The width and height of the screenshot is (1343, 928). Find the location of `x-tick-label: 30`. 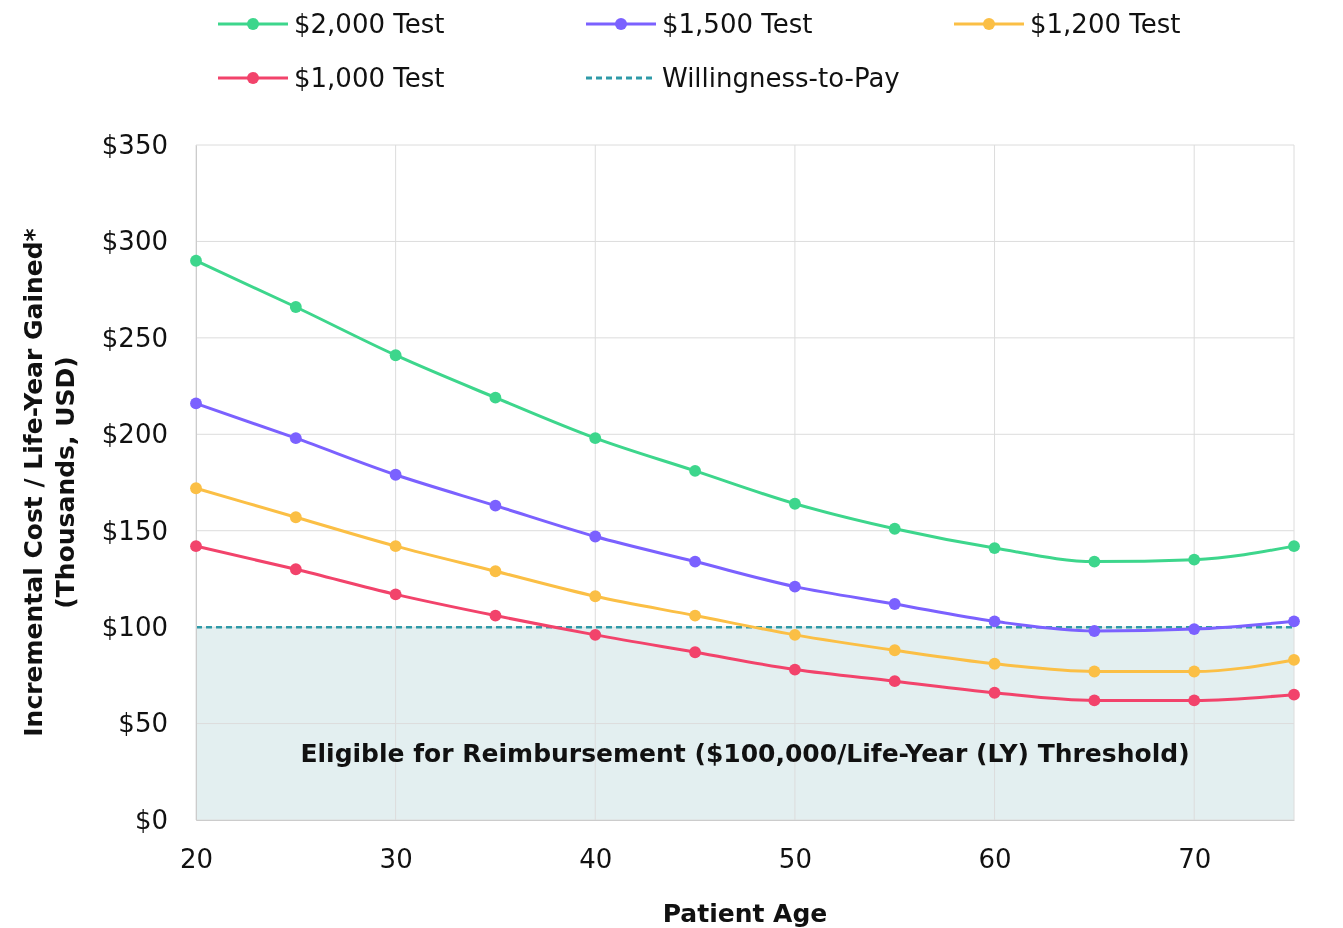

x-tick-label: 30 is located at coordinates (396, 859).